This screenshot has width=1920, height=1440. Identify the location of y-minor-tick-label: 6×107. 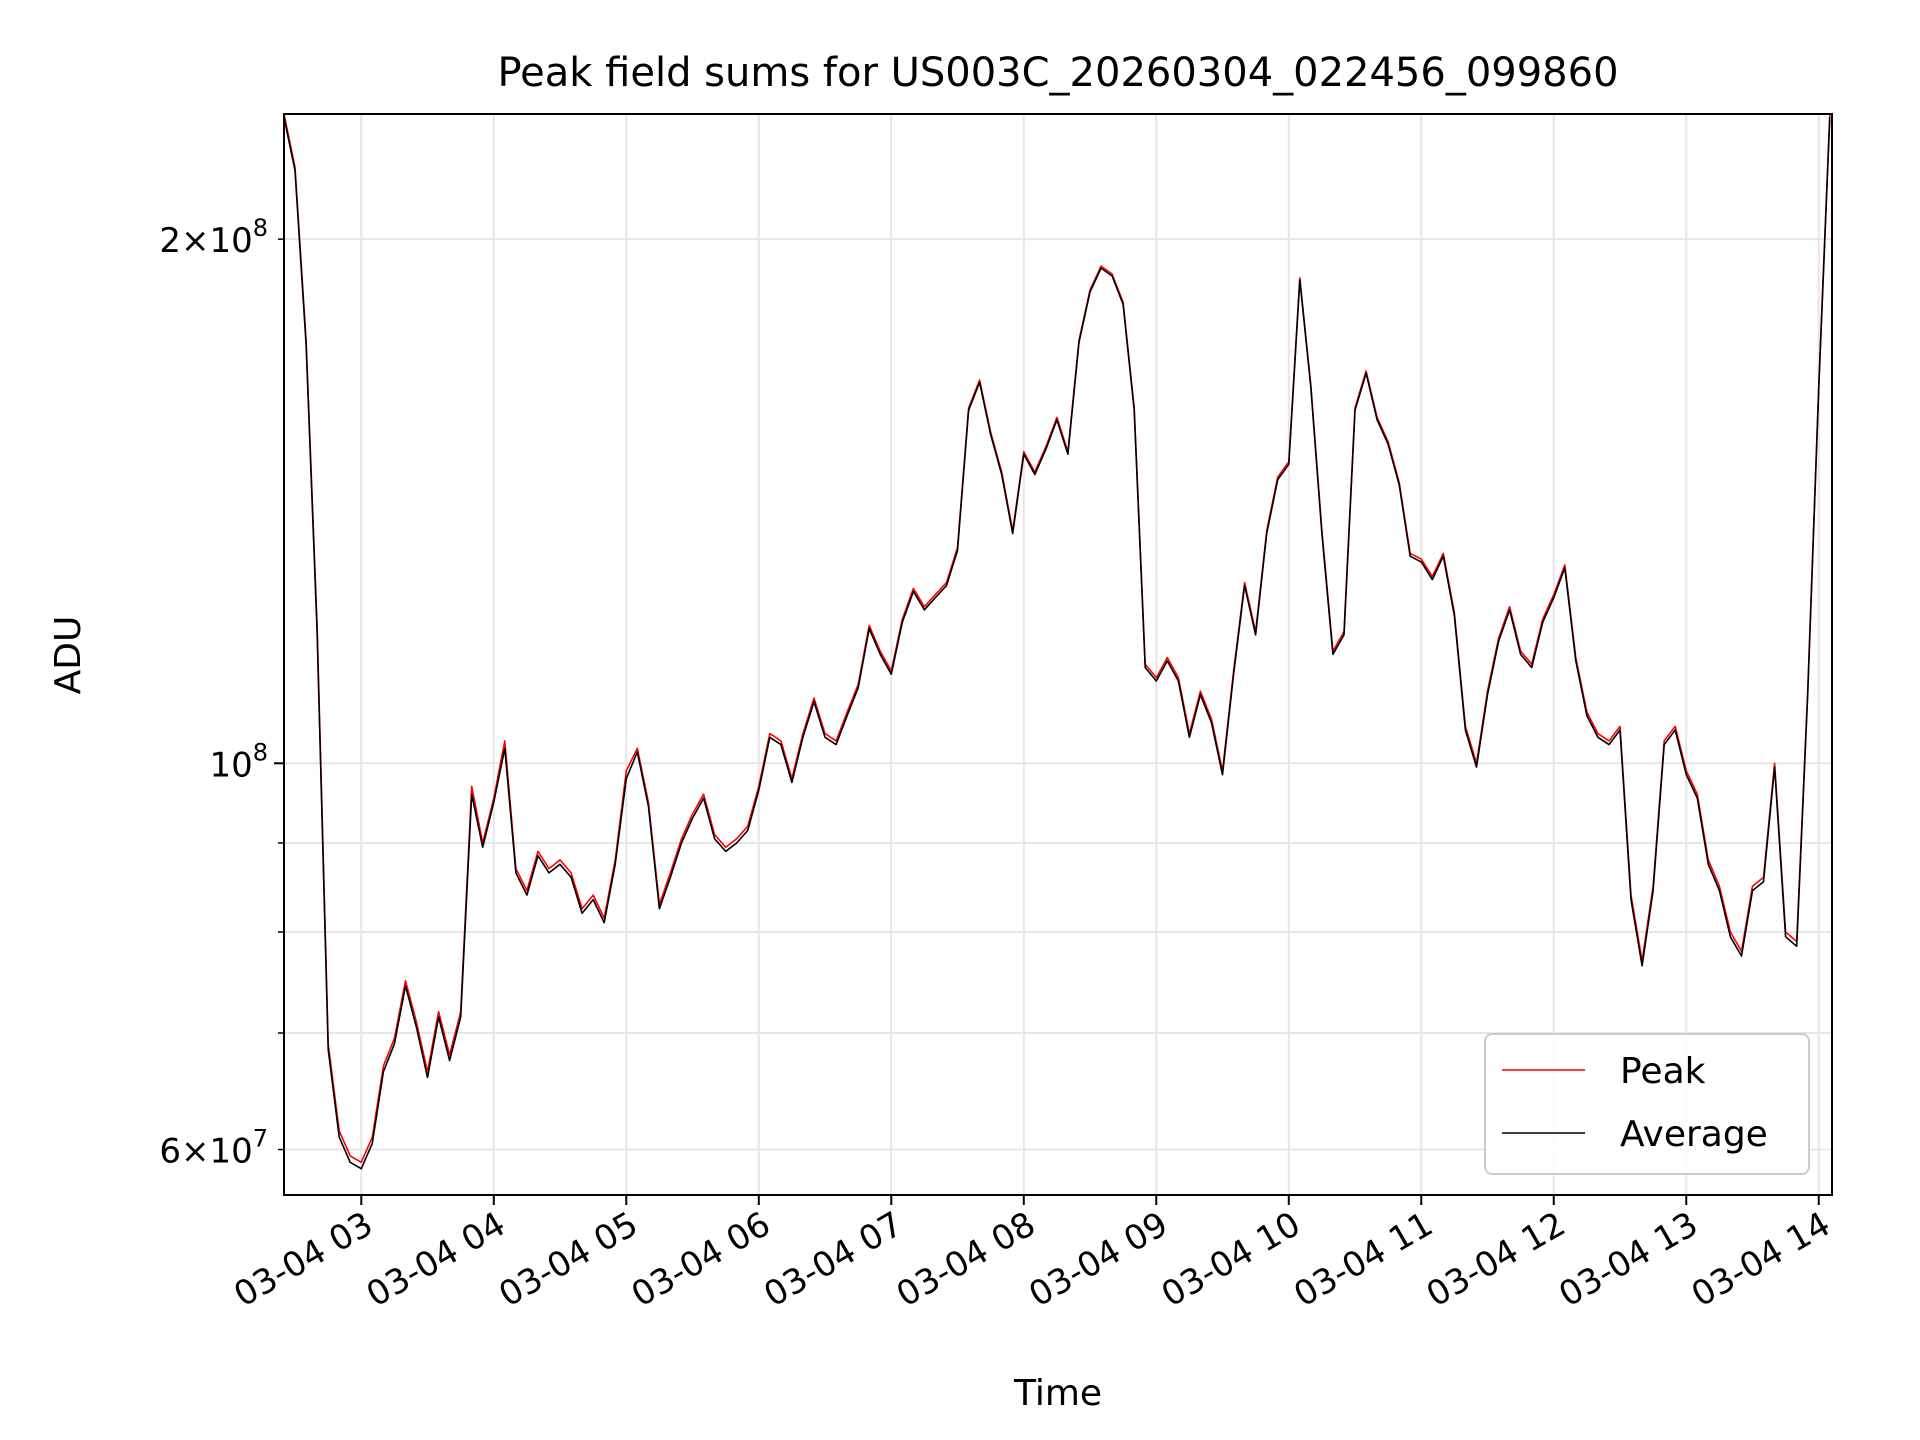
(213, 1148).